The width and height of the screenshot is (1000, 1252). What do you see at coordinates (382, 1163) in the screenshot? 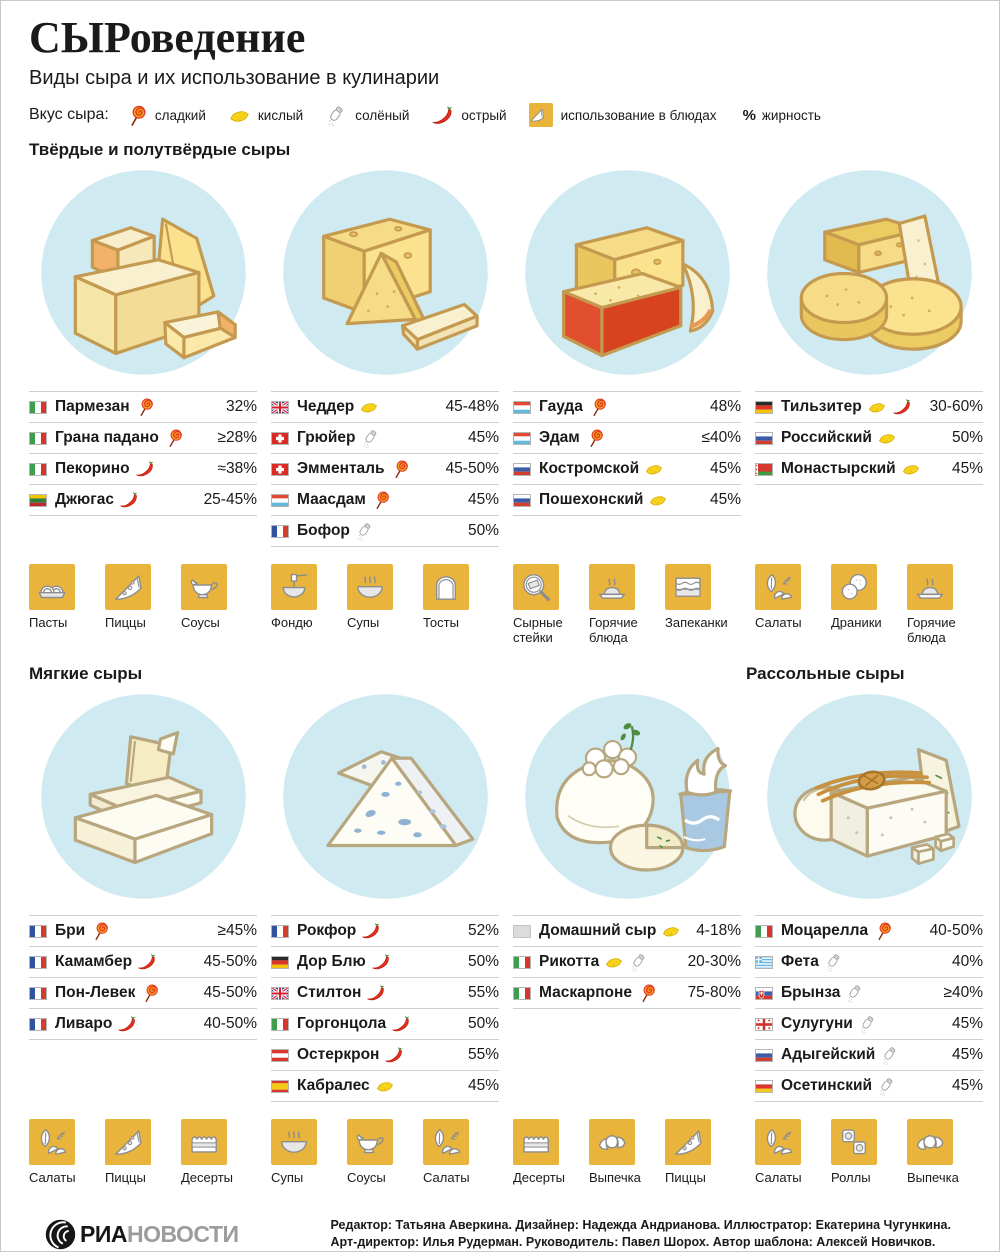
I see `dish-item: Соусы` at bounding box center [382, 1163].